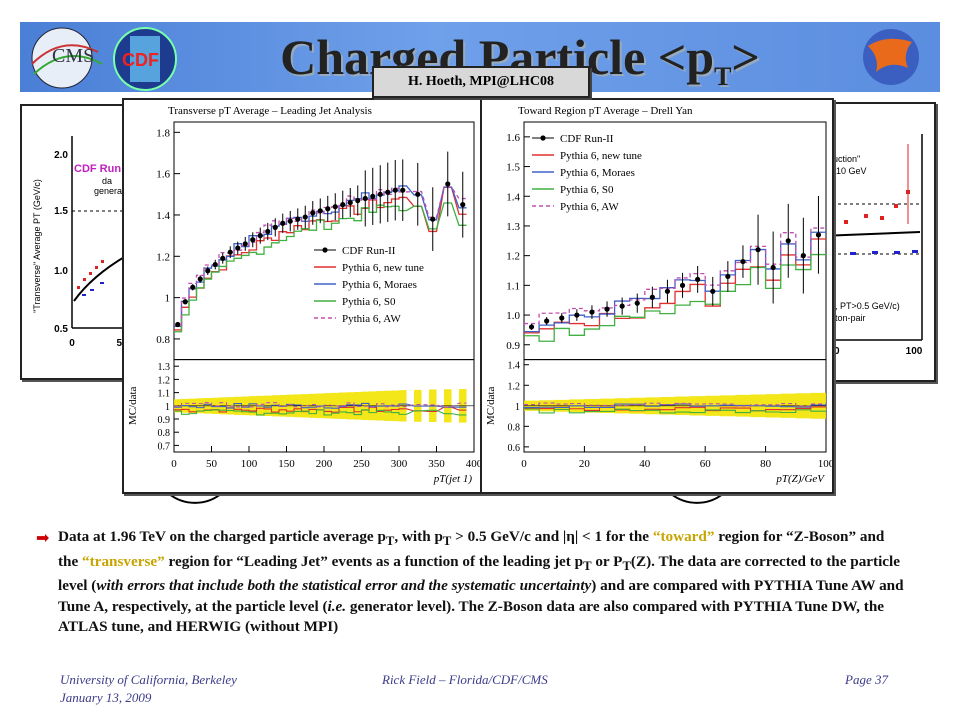 The width and height of the screenshot is (960, 720). What do you see at coordinates (481, 82) in the screenshot?
I see `hoeth-label: H. Hoeth, MPI@LHC08` at bounding box center [481, 82].